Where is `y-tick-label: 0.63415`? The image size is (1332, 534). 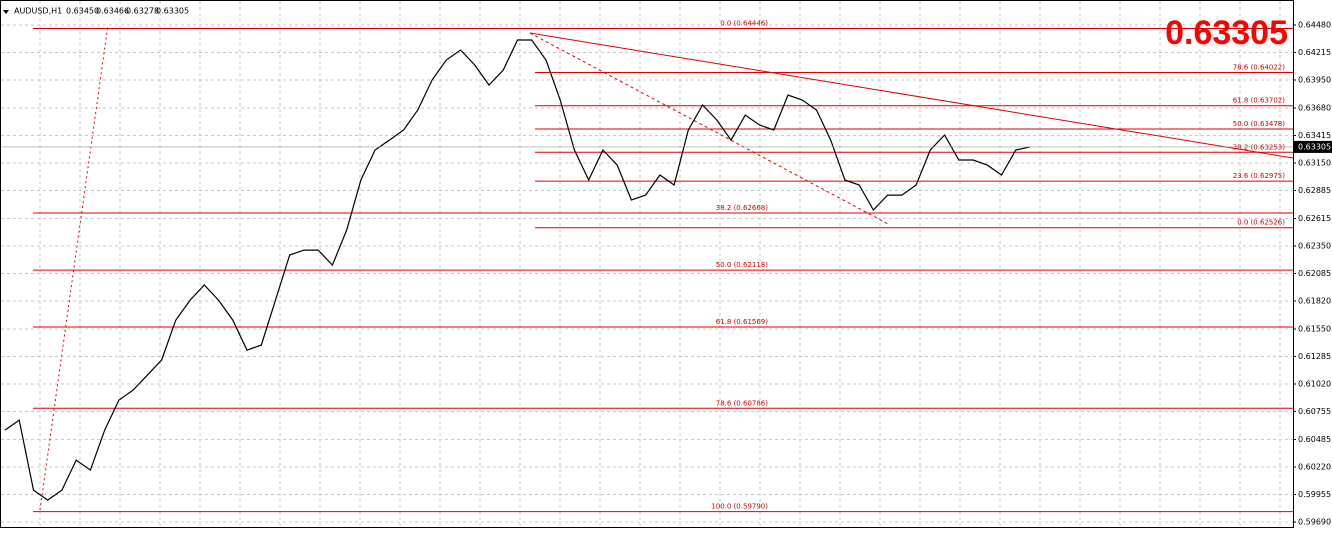
y-tick-label: 0.63415 is located at coordinates (1314, 135).